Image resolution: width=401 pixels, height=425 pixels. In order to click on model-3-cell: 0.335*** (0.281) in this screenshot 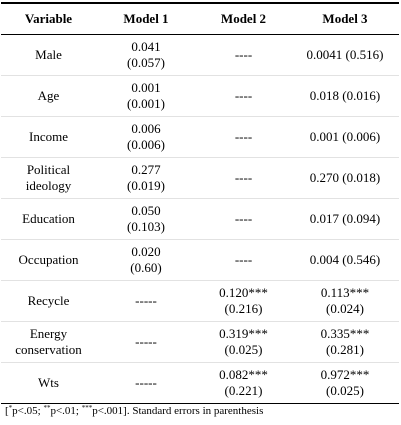, I will do `click(345, 342)`.